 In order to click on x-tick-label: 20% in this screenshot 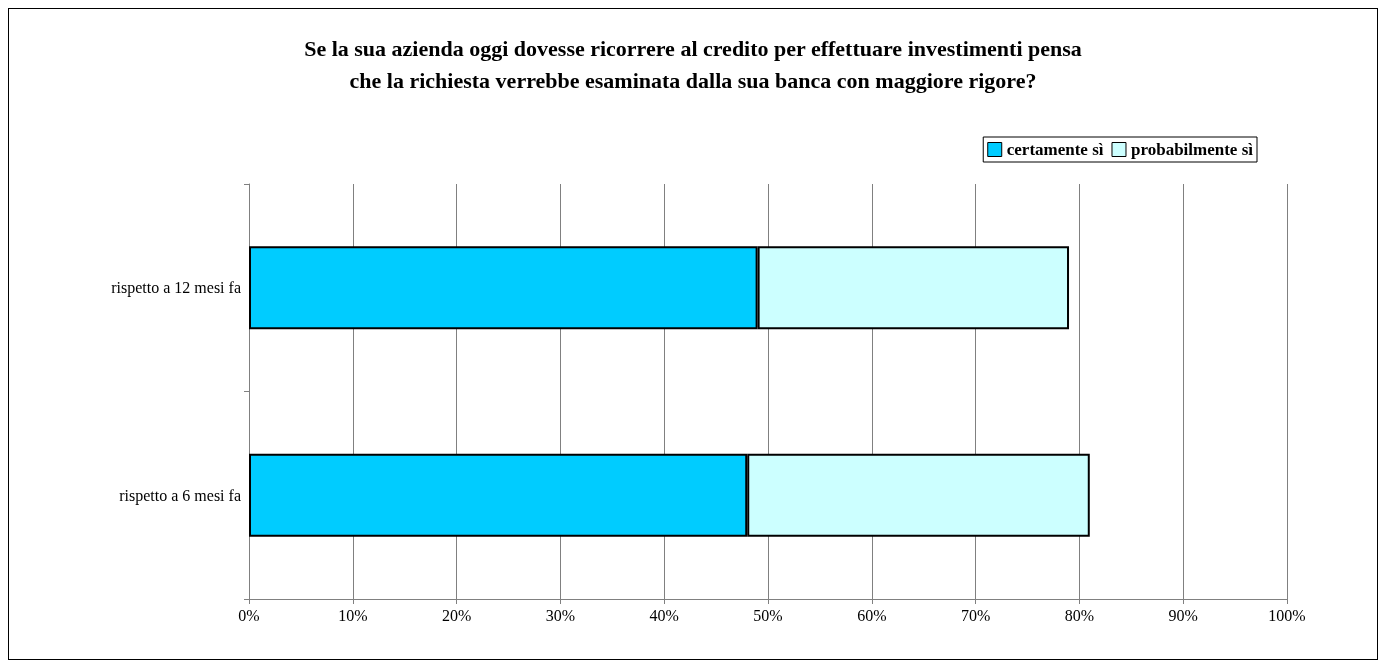, I will do `click(456, 615)`.